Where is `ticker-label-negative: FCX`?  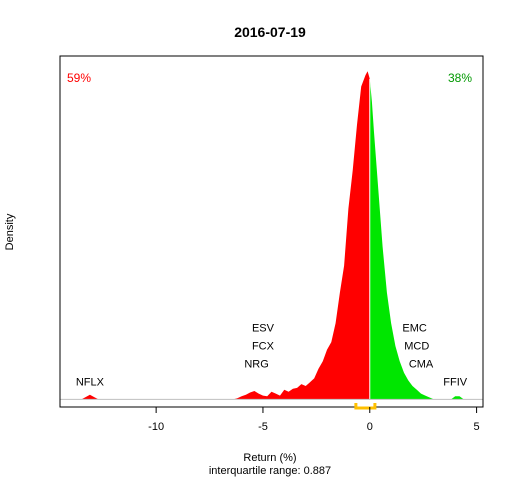 ticker-label-negative: FCX is located at coordinates (263, 346).